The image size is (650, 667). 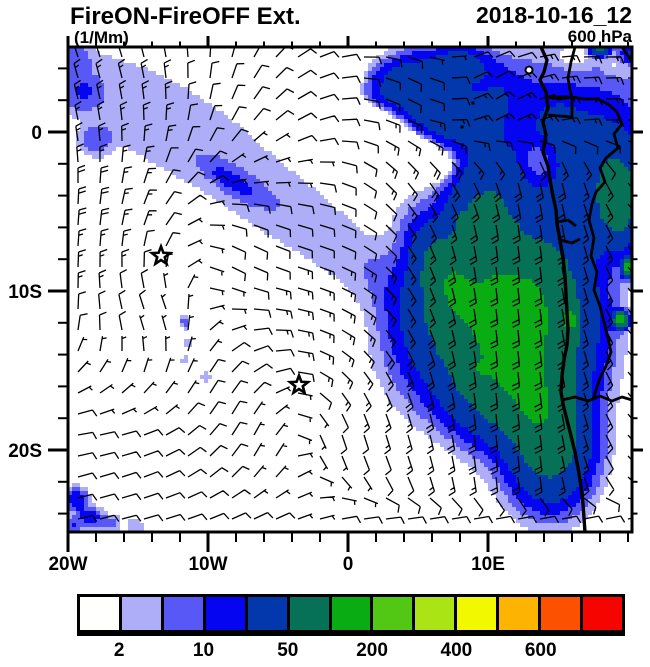 I want to click on axis-tick-label: 10E, so click(x=488, y=564).